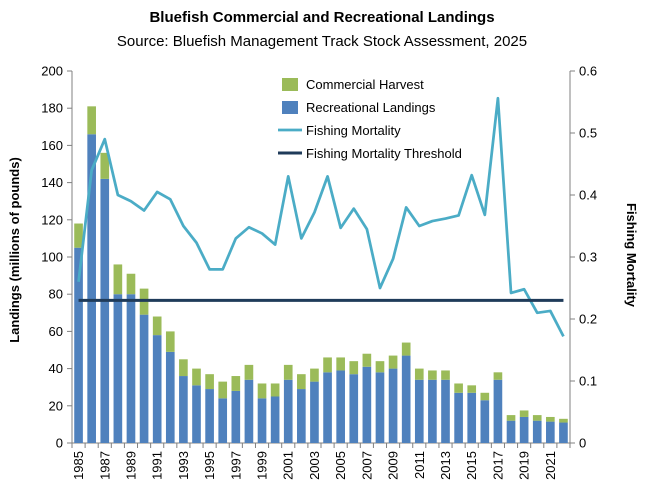 This screenshot has height=492, width=645. What do you see at coordinates (384, 153) in the screenshot?
I see `legend-label-fishing-mortality-threshold: Fishing Mortality Threshold` at bounding box center [384, 153].